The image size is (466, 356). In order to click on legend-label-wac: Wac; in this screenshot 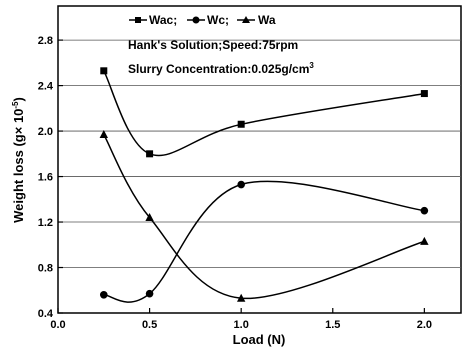, I will do `click(163, 20)`.